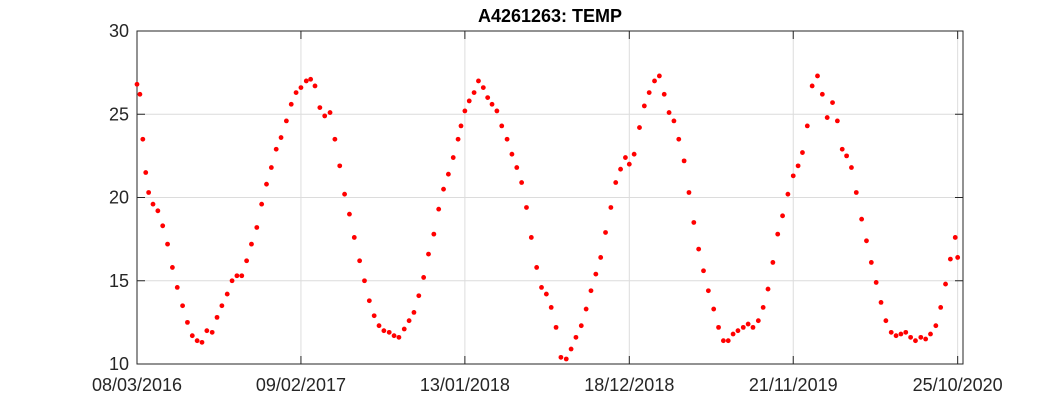  What do you see at coordinates (550, 16) in the screenshot?
I see `chart-title: A4261263: TEMP` at bounding box center [550, 16].